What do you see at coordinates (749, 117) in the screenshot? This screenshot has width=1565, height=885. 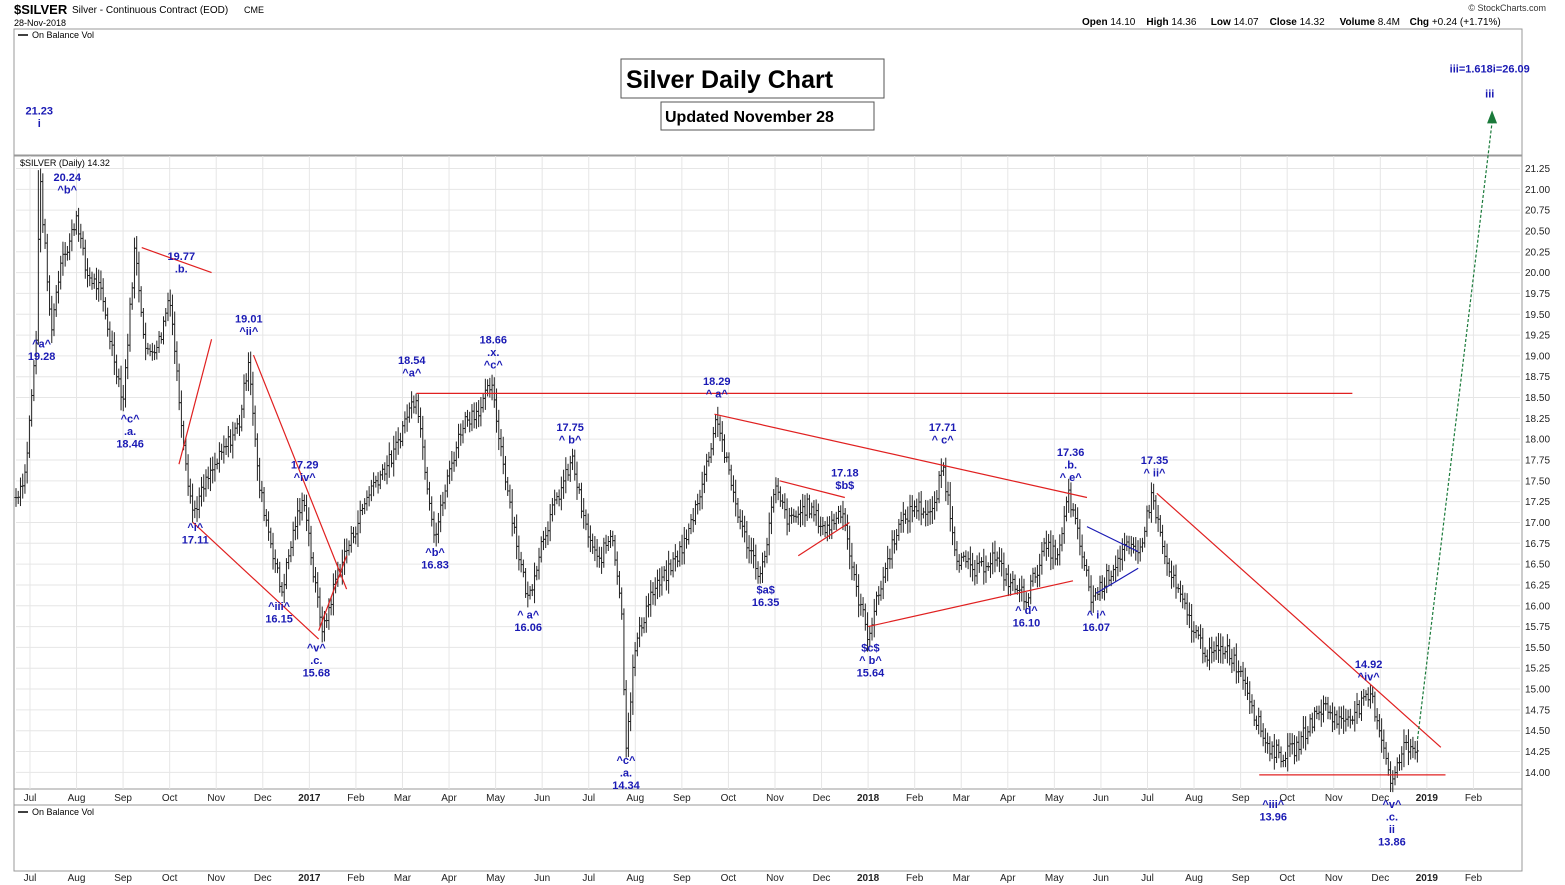 I see `updated-label: Updated November 28` at bounding box center [749, 117].